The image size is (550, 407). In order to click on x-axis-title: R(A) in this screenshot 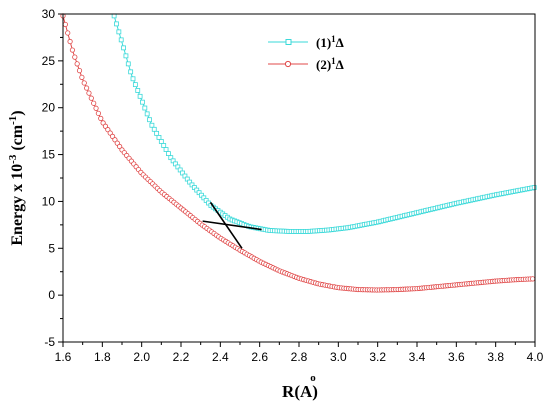, I will do `click(300, 391)`.